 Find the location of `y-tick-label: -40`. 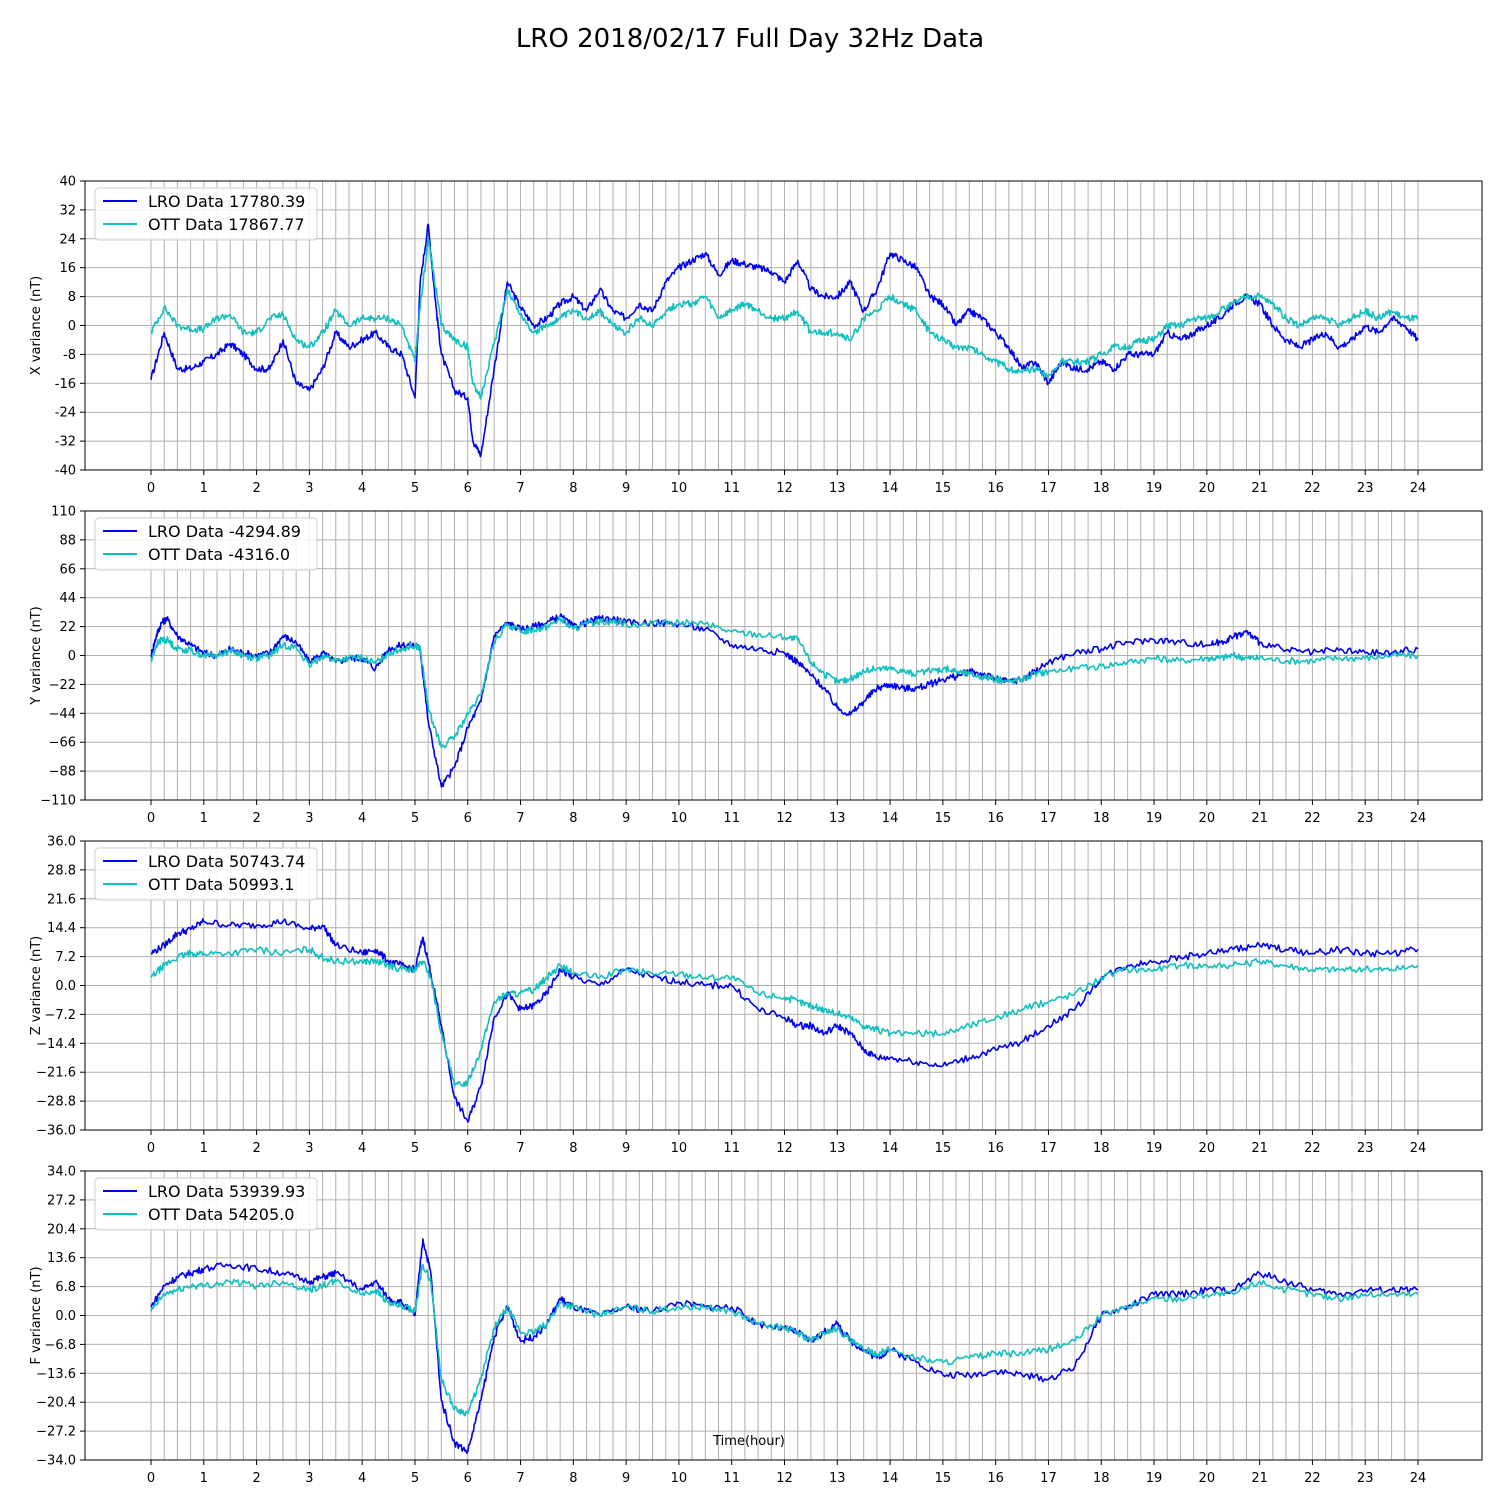

y-tick-label: -40 is located at coordinates (65, 471).